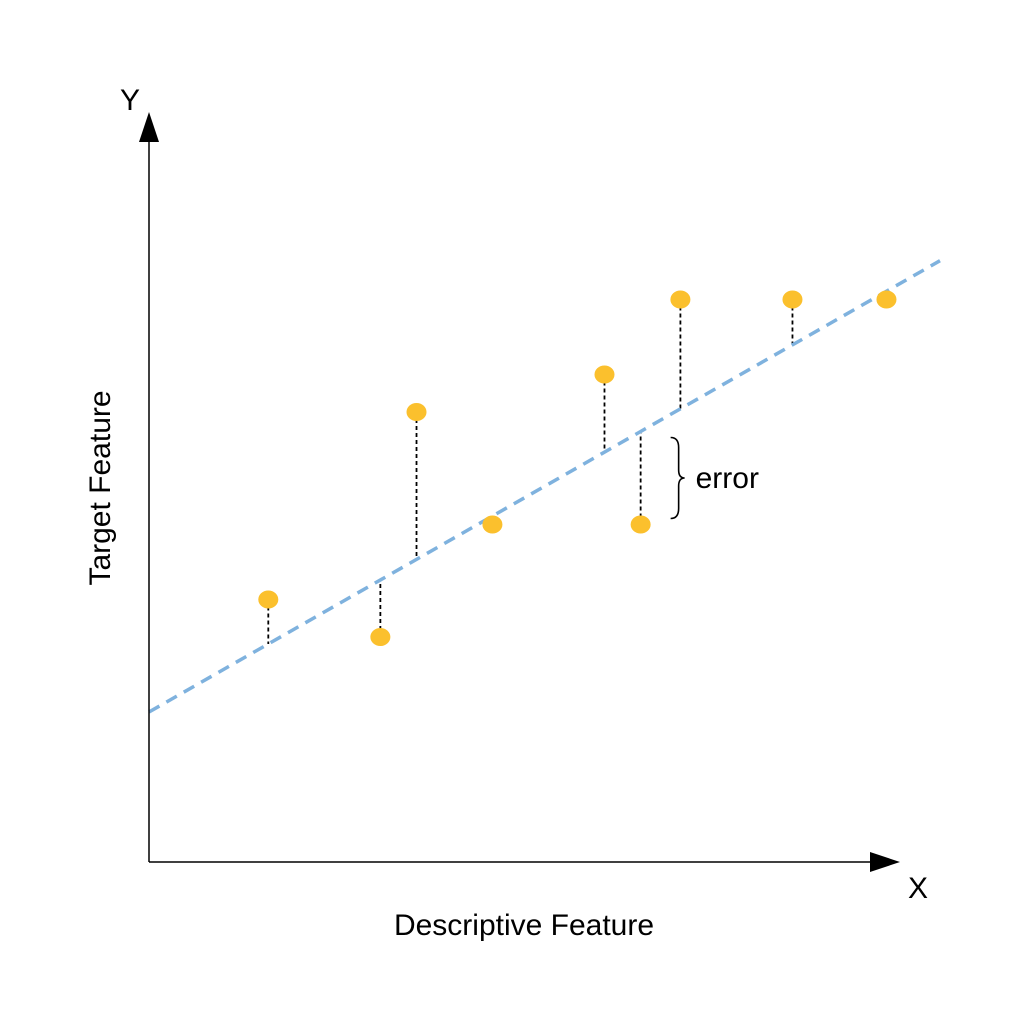 The width and height of the screenshot is (1013, 1013). Describe the element at coordinates (100, 487) in the screenshot. I see `y-axis-title: Target Feature` at that location.